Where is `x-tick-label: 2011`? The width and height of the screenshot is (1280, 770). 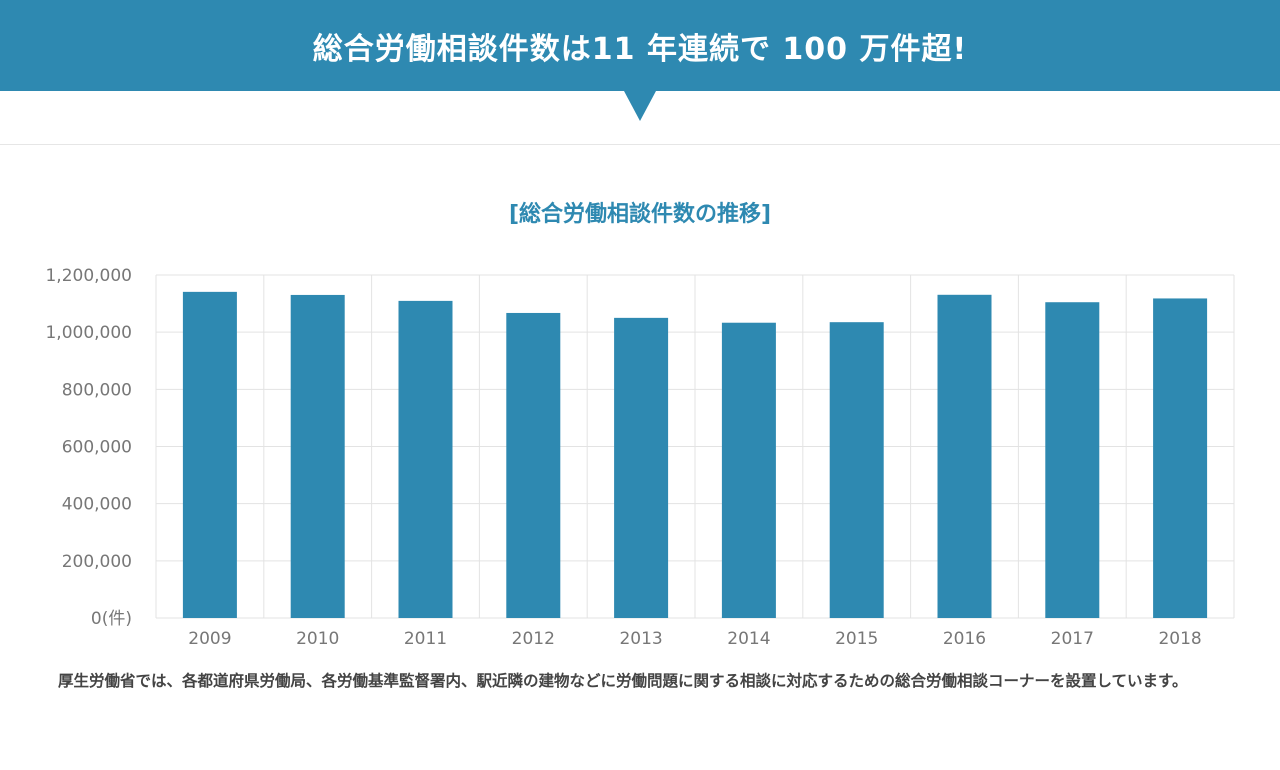
x-tick-label: 2011 is located at coordinates (425, 639).